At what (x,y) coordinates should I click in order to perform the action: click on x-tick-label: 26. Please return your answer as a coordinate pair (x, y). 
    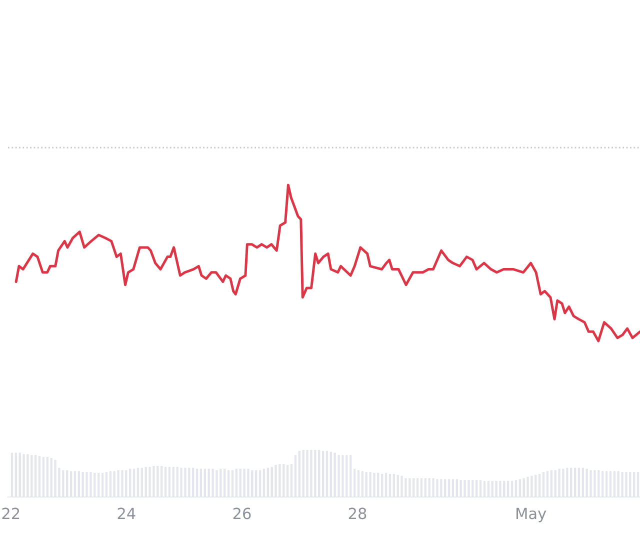
    Looking at the image, I should click on (242, 514).